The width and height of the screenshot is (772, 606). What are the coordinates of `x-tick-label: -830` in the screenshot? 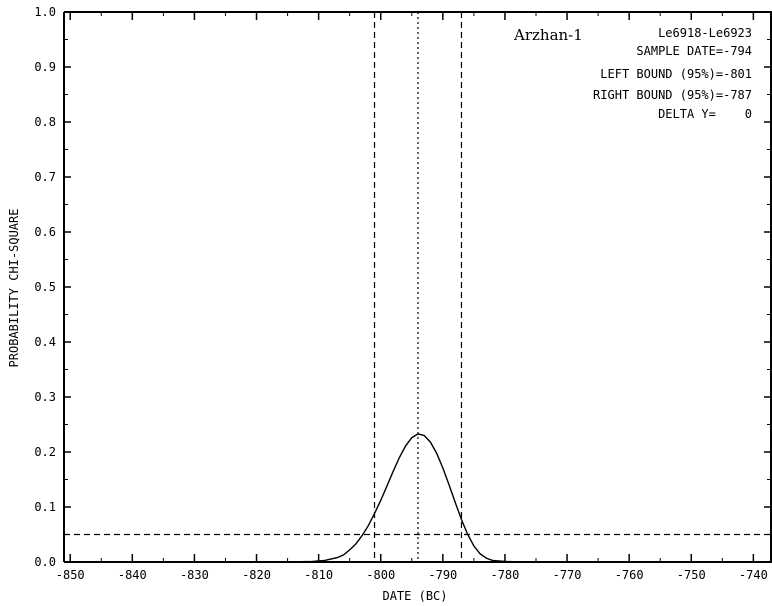 It's located at (194, 575).